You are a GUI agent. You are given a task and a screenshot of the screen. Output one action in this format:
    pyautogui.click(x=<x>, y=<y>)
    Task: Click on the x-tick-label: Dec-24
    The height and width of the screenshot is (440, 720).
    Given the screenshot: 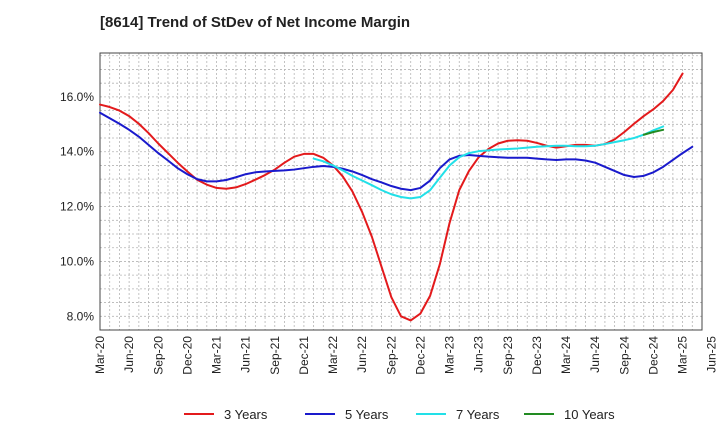 What is the action you would take?
    pyautogui.click(x=653, y=355)
    